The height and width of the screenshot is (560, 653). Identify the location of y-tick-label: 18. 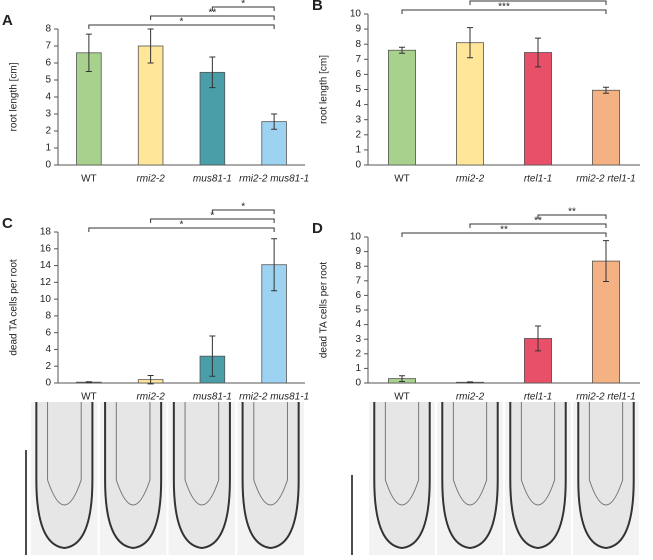
(46, 232).